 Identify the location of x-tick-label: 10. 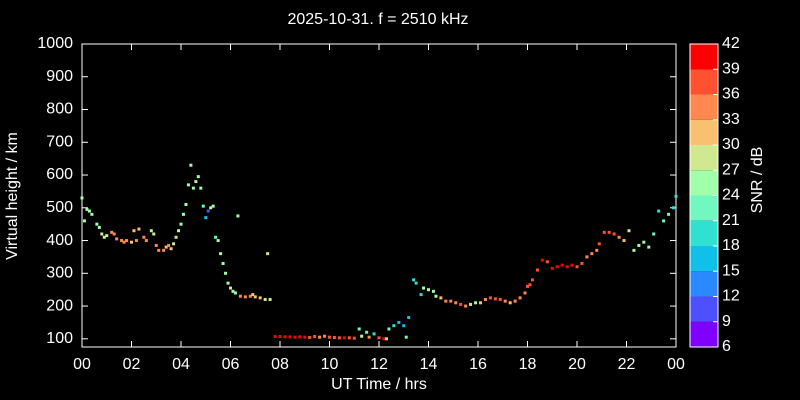
(330, 364).